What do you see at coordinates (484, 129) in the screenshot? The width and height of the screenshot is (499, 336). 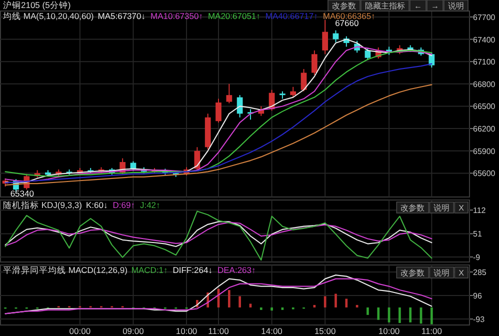 I see `y-tick-label: 66200` at bounding box center [484, 129].